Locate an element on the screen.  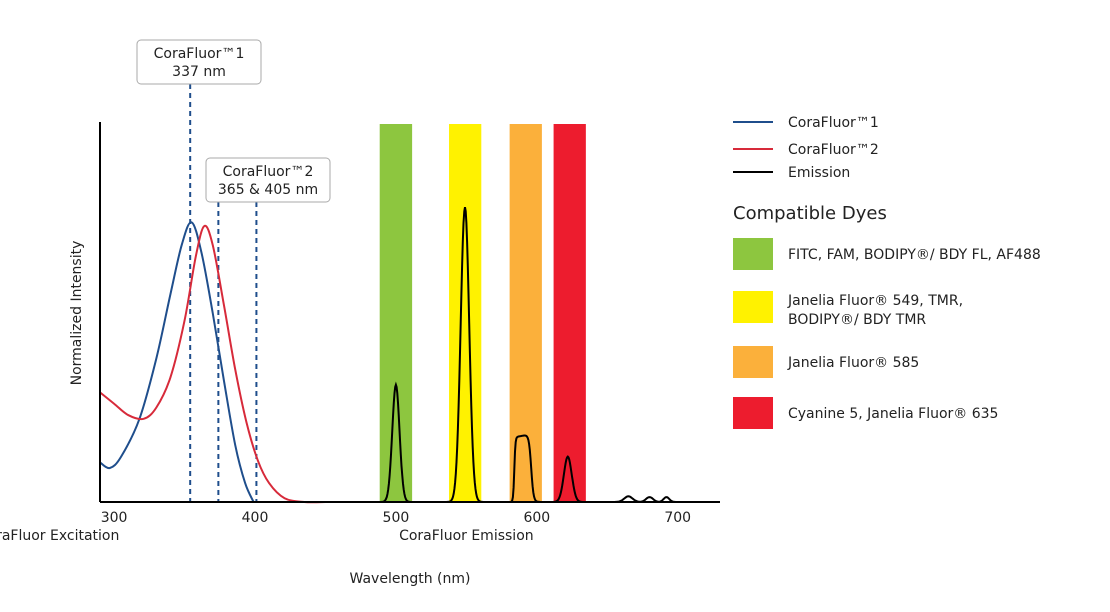
x-axis-label: Wavelength (nm) is located at coordinates (410, 579).